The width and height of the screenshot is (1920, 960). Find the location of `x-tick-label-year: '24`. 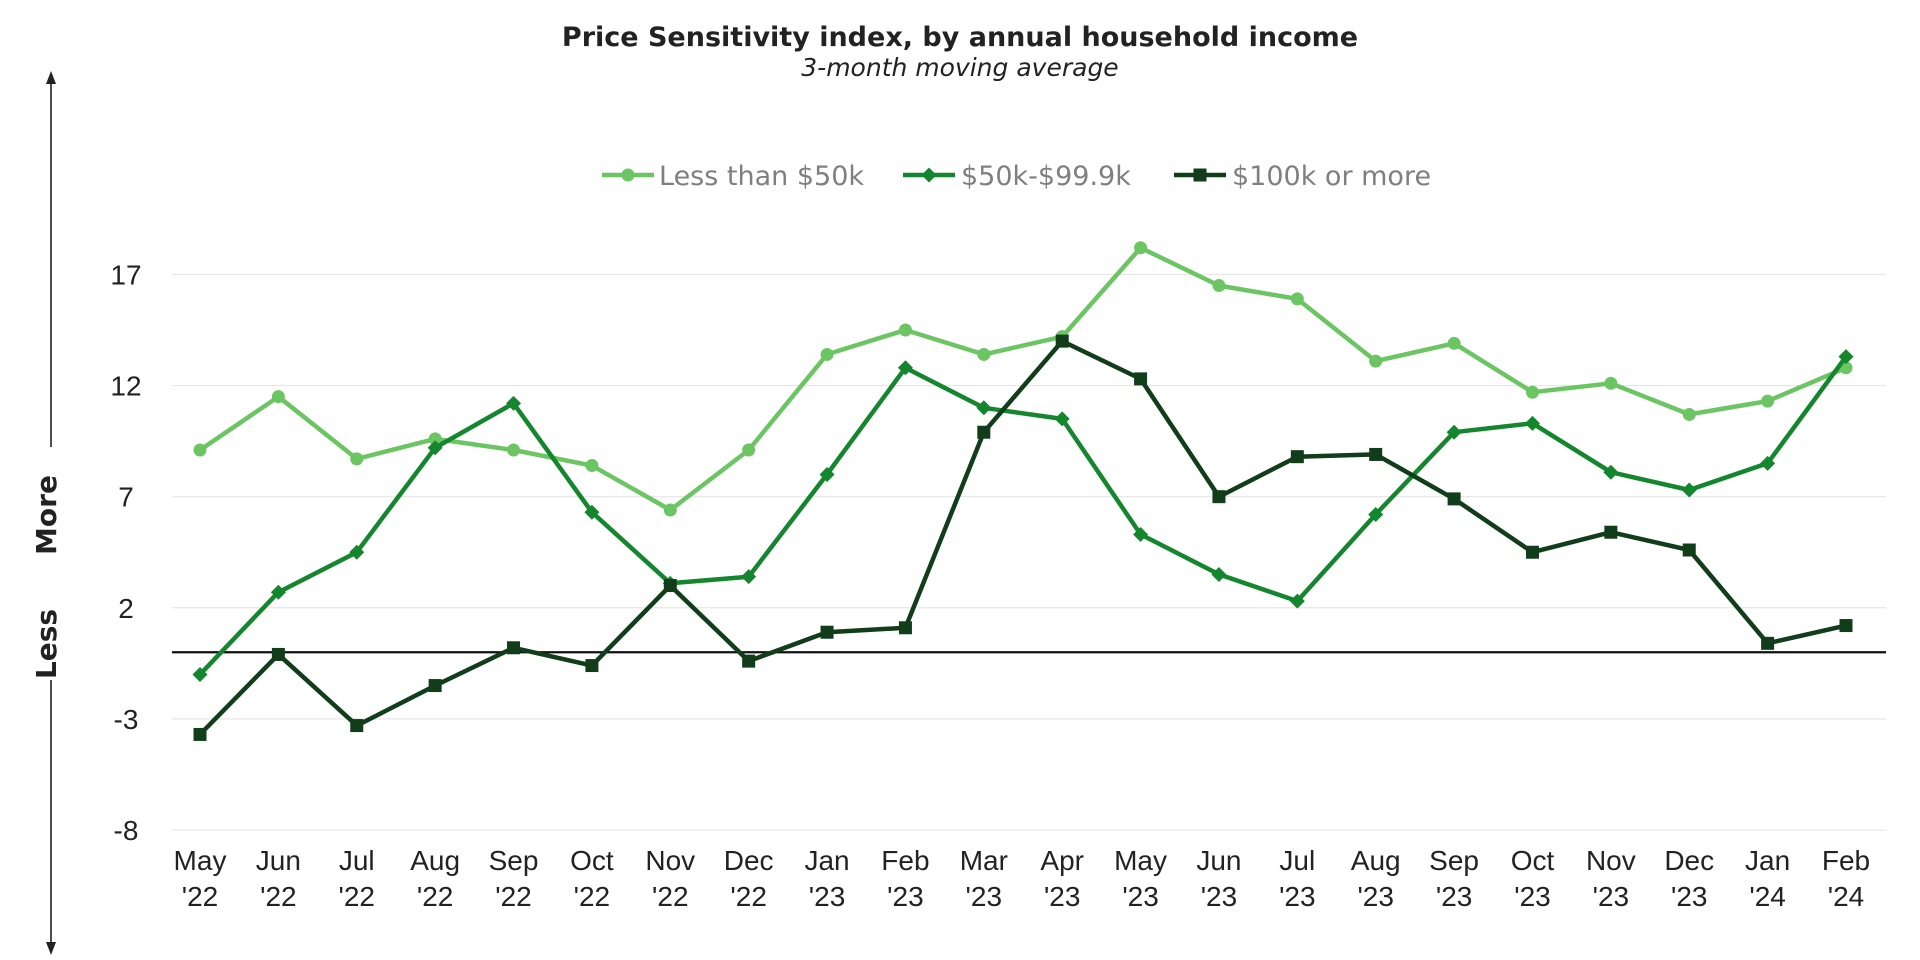

x-tick-label-year: '24 is located at coordinates (1767, 896).